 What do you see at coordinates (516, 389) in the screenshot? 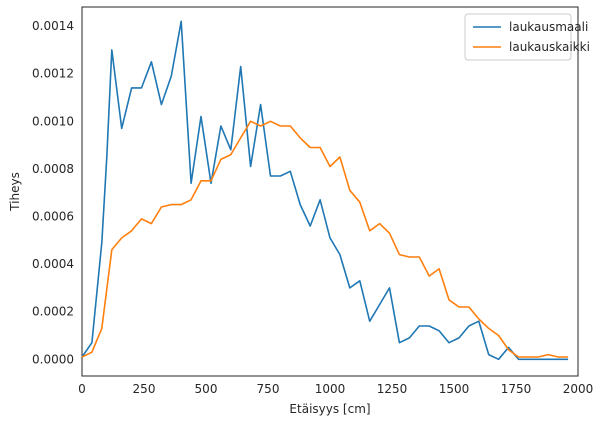
I see `x-tick-label: 1750` at bounding box center [516, 389].